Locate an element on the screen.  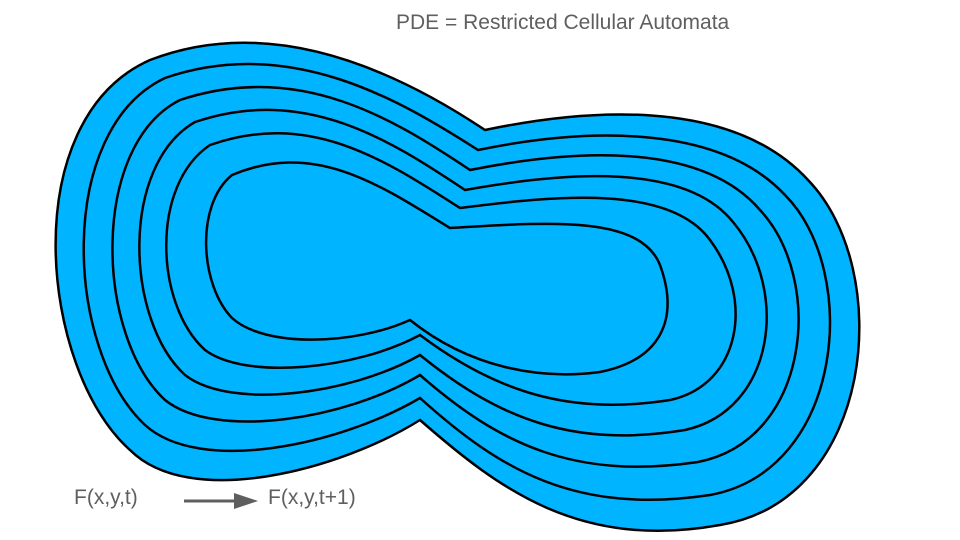
transition-arrow is located at coordinates (221, 501).